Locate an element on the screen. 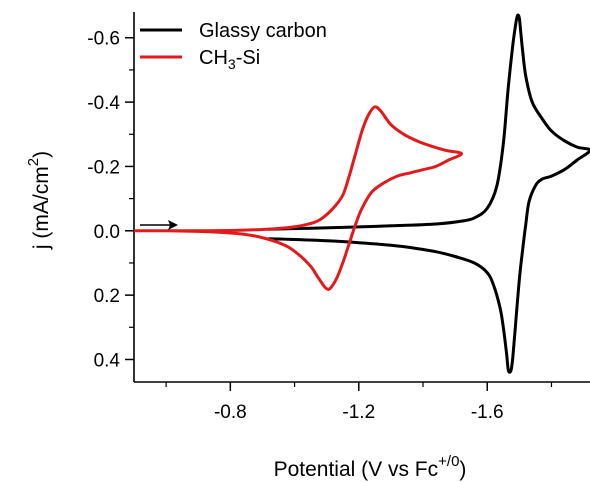 The width and height of the screenshot is (590, 482). y-tick-label: -0.6 is located at coordinates (103, 39).